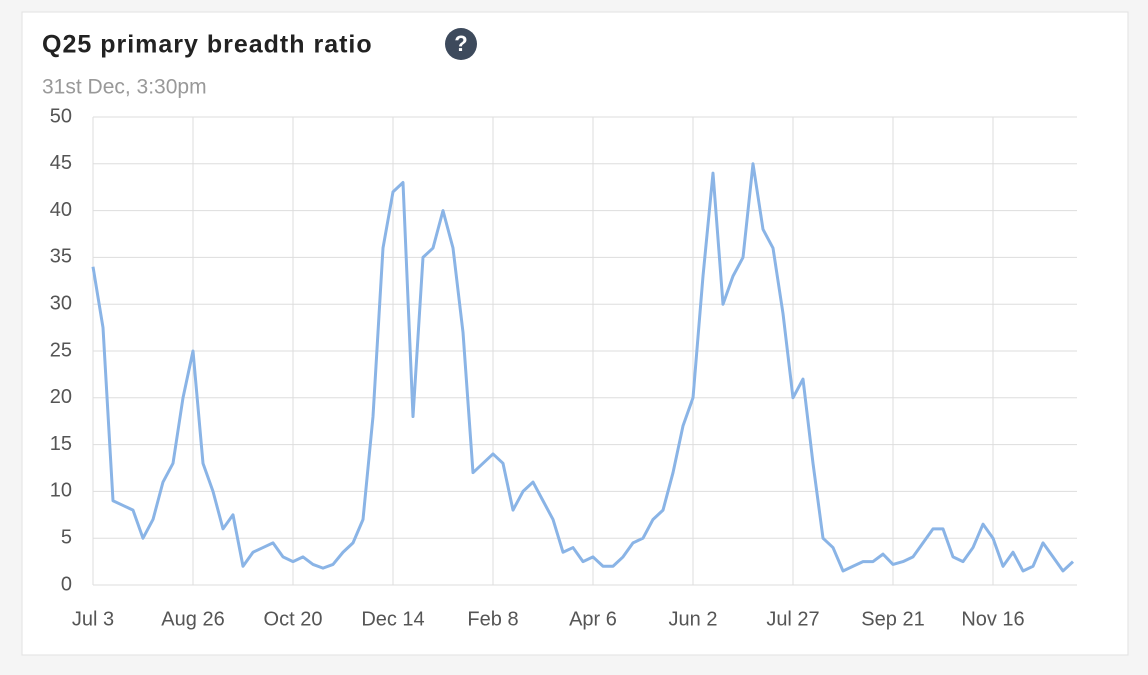 The height and width of the screenshot is (675, 1148). Describe the element at coordinates (61, 163) in the screenshot. I see `y-tick-label: 45` at that location.